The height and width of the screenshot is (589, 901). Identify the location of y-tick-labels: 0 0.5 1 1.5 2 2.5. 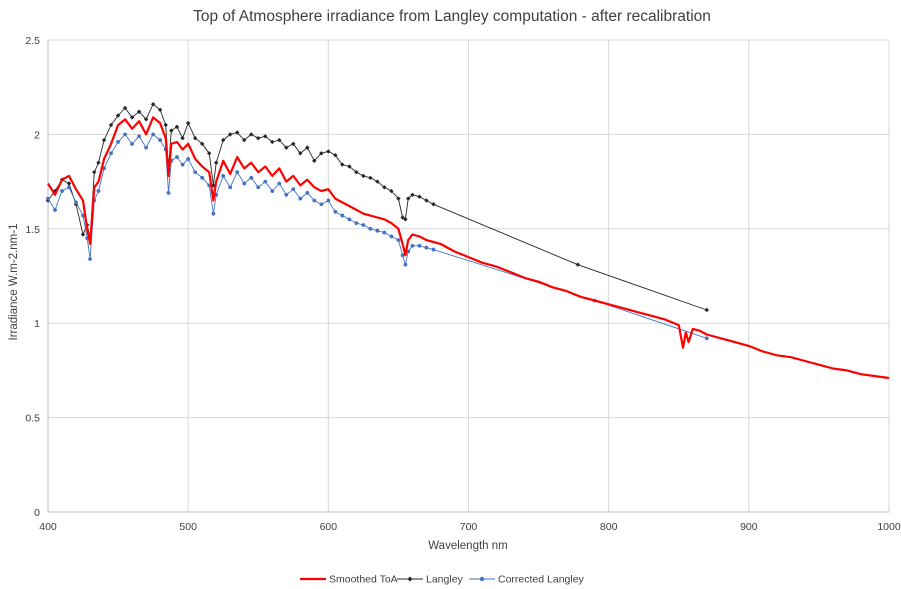
(32, 277).